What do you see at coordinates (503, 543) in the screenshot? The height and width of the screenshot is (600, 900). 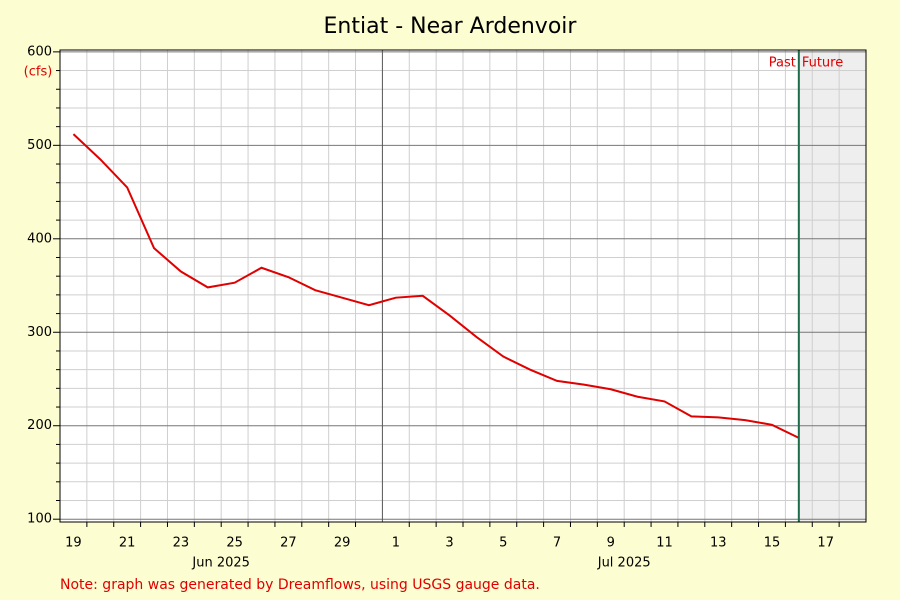 I see `x-tick-label: 5` at bounding box center [503, 543].